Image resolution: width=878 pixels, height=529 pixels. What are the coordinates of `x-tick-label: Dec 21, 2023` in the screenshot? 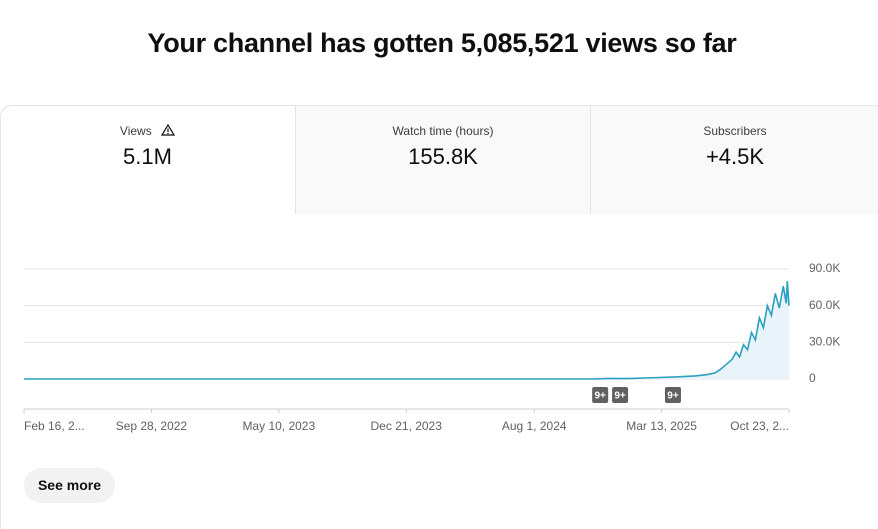 It's located at (407, 426).